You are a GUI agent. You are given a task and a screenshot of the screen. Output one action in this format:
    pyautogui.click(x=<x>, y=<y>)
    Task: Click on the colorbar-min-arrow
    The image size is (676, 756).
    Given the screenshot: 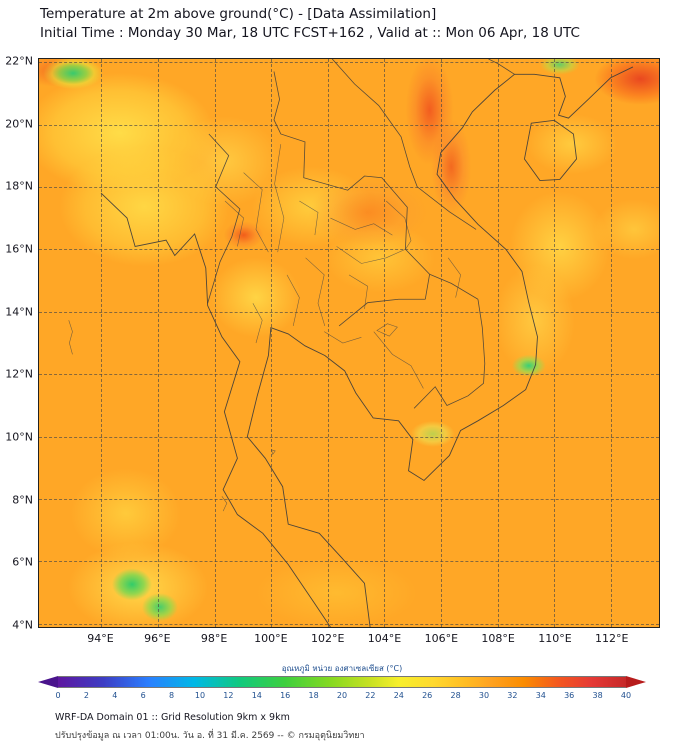 What is the action you would take?
    pyautogui.click(x=48, y=682)
    